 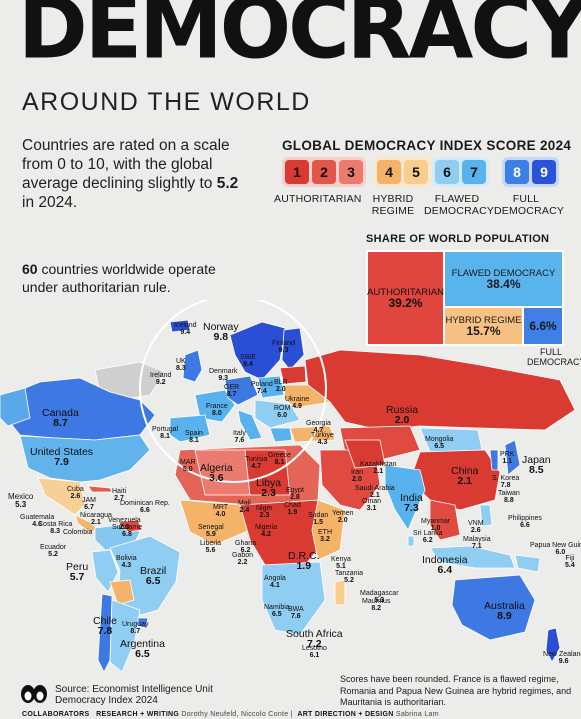 What do you see at coordinates (89, 504) in the screenshot?
I see `country-label: JAM 6.7` at bounding box center [89, 504].